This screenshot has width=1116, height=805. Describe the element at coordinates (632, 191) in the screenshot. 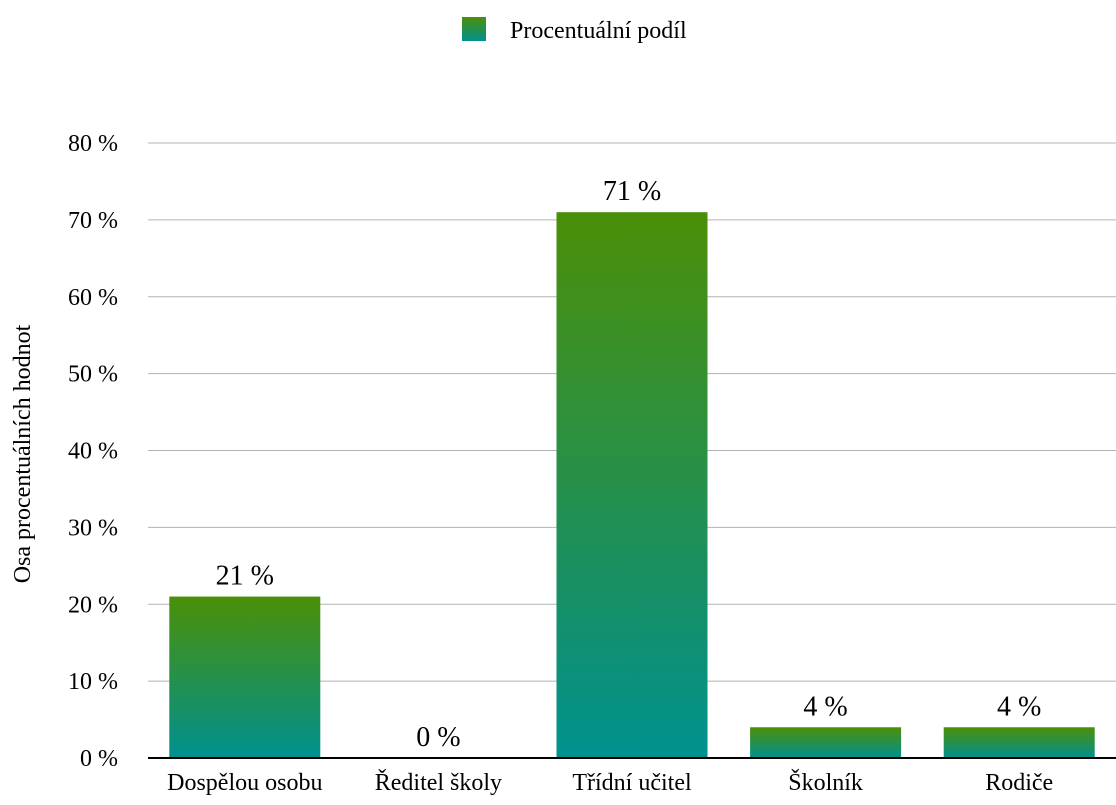

I see `data-label: 71 %` at that location.